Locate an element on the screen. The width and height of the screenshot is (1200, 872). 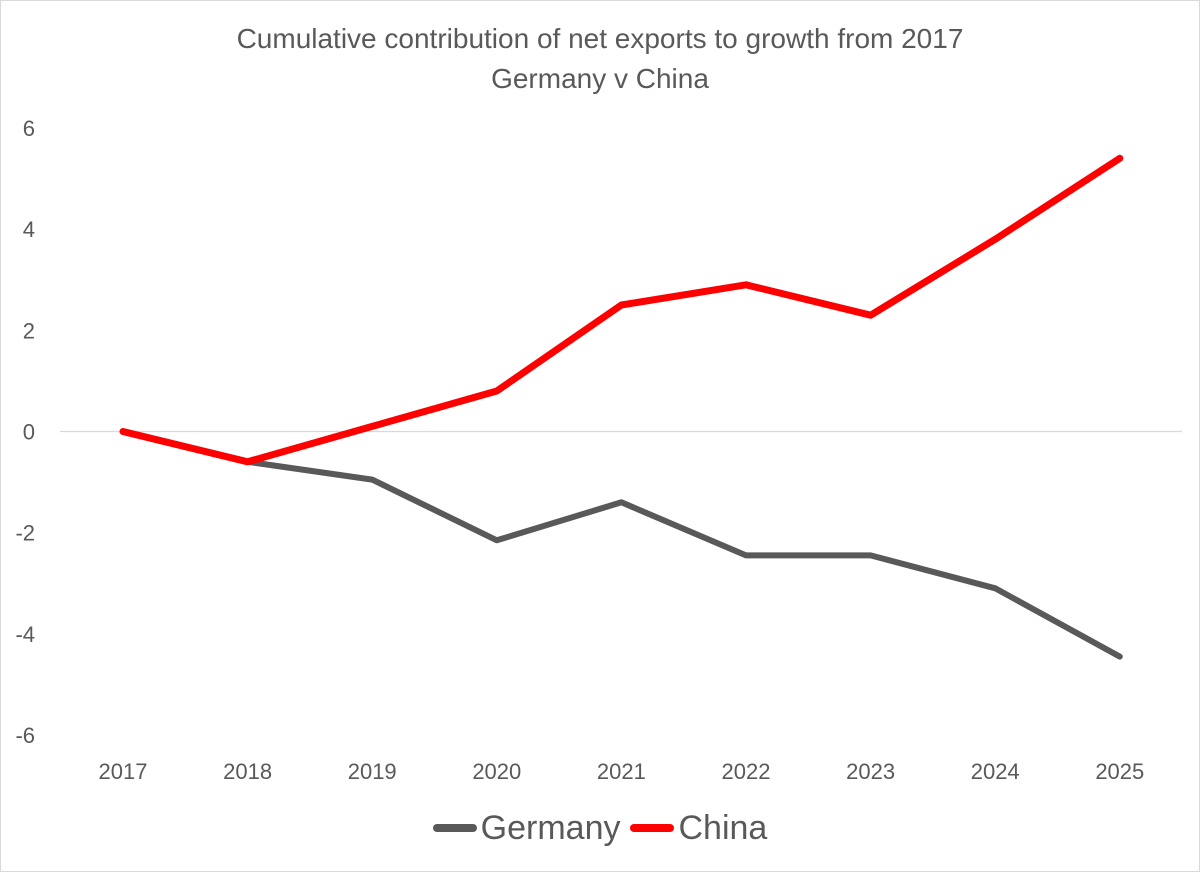
x-tick-label: 2022 is located at coordinates (746, 771).